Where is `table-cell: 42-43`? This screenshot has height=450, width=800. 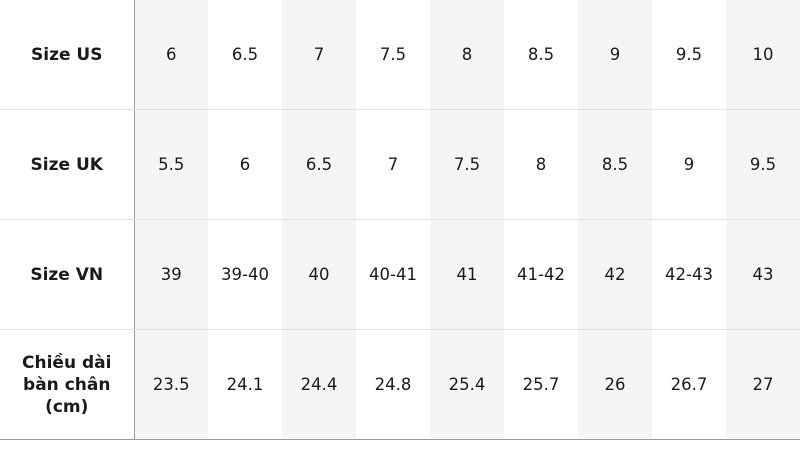 table-cell: 42-43 is located at coordinates (689, 274).